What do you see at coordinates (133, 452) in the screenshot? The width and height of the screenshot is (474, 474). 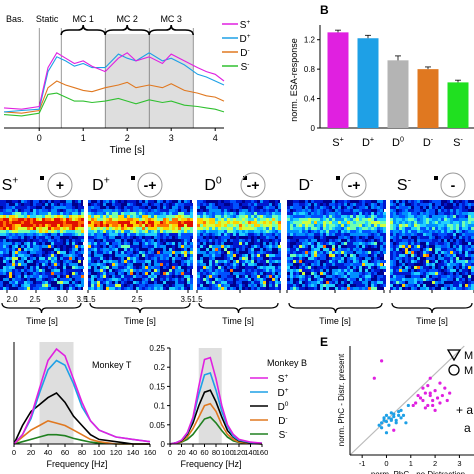 I see `x-tick-label: 140` at bounding box center [133, 452].